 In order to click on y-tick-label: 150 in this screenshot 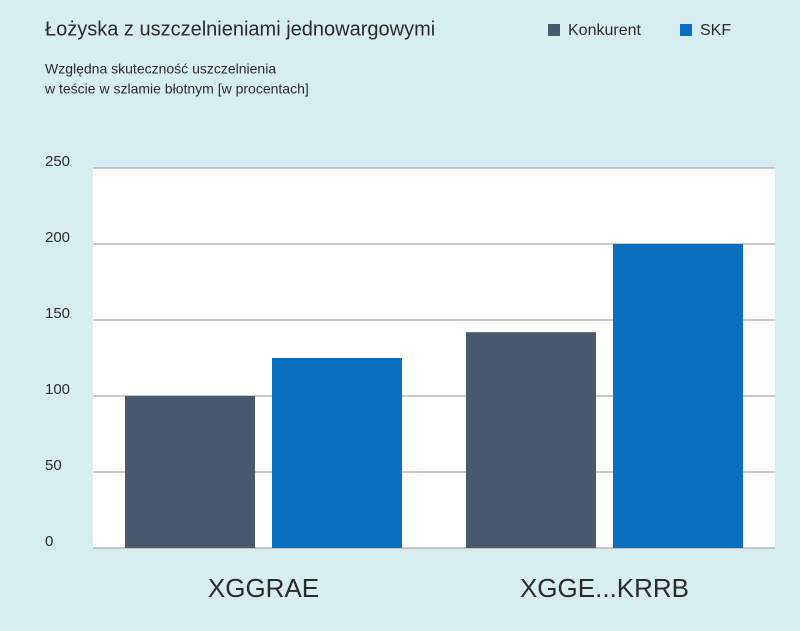, I will do `click(57, 313)`.